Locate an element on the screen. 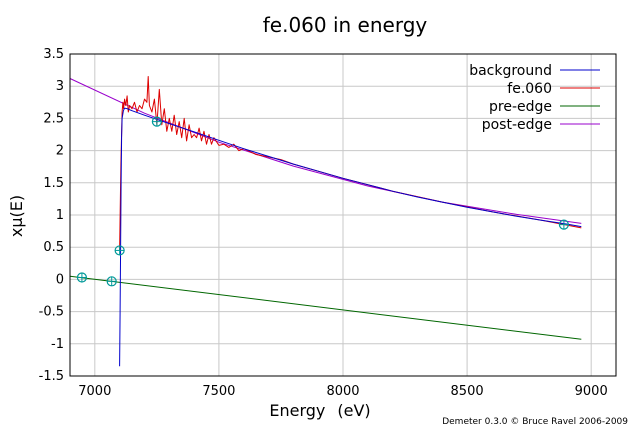 The height and width of the screenshot is (429, 640). y-axis-title: xμ(E) is located at coordinates (16, 216).